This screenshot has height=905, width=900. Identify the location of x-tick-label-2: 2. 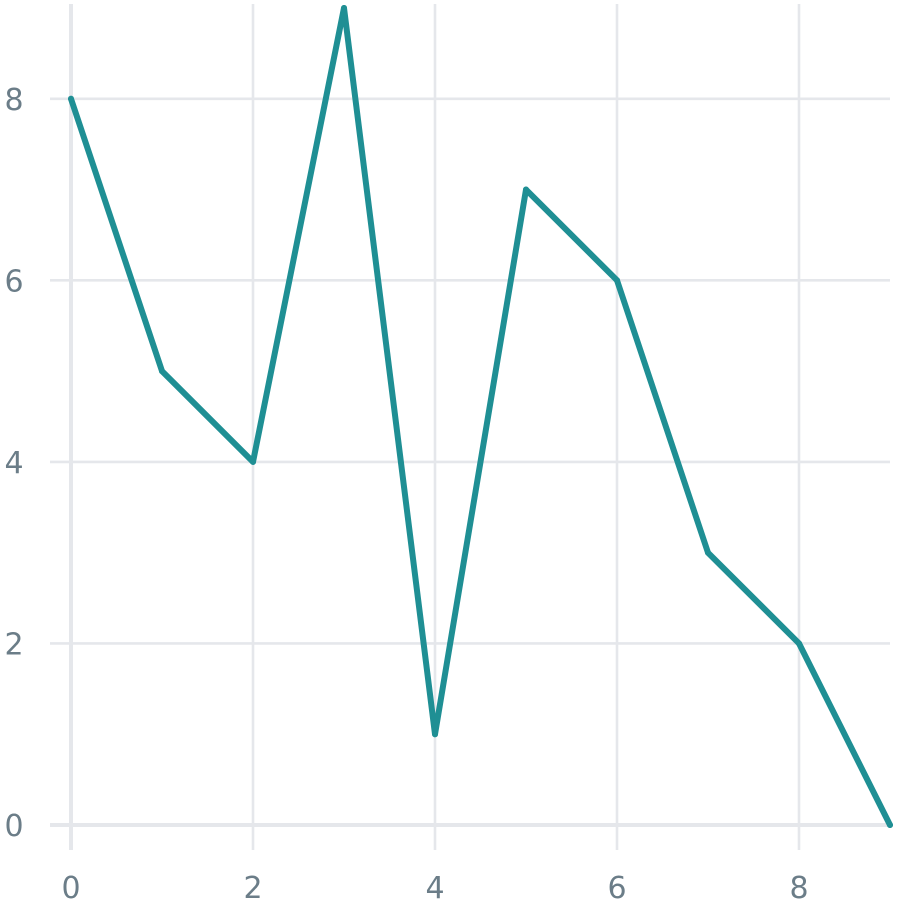
(252, 888).